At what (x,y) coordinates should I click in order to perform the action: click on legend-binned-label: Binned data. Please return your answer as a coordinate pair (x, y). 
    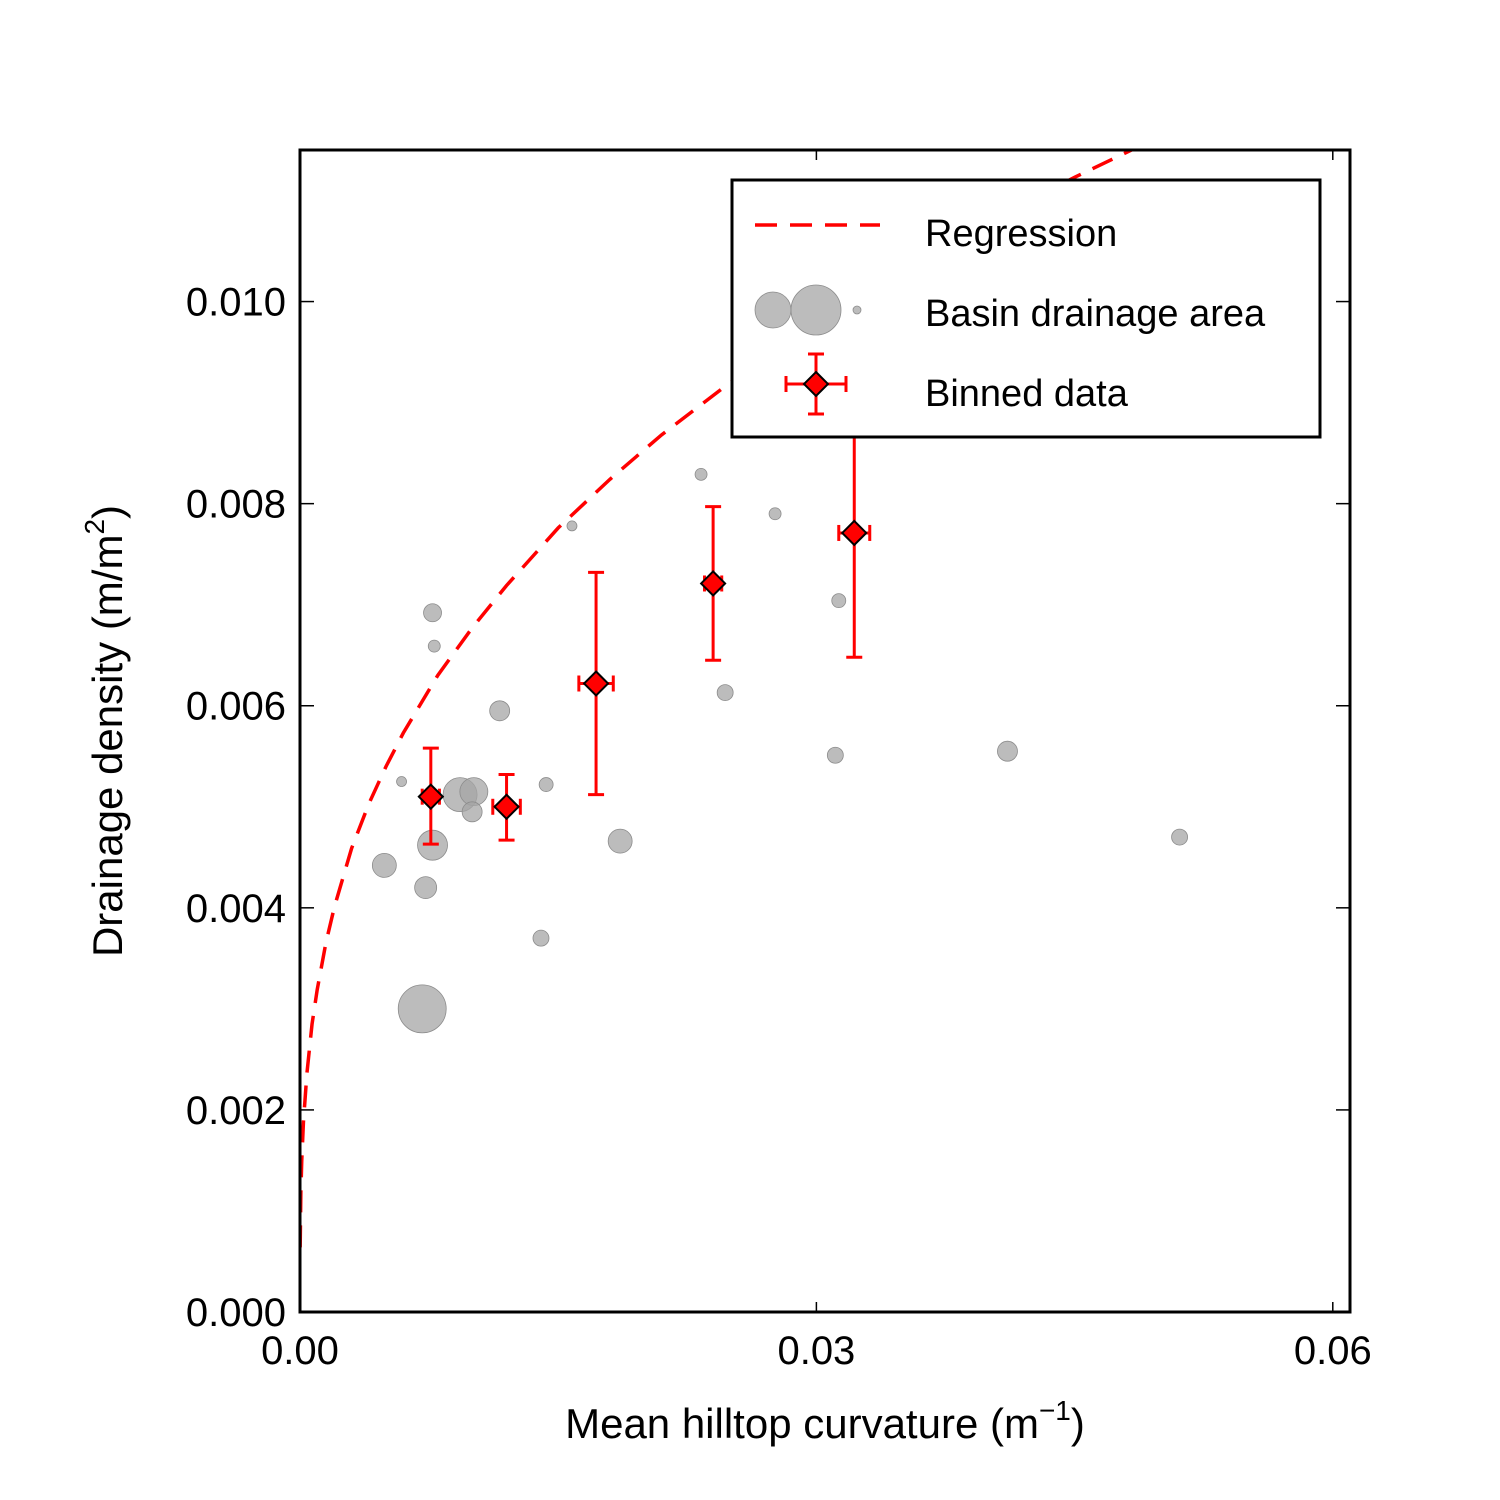
    Looking at the image, I should click on (1027, 394).